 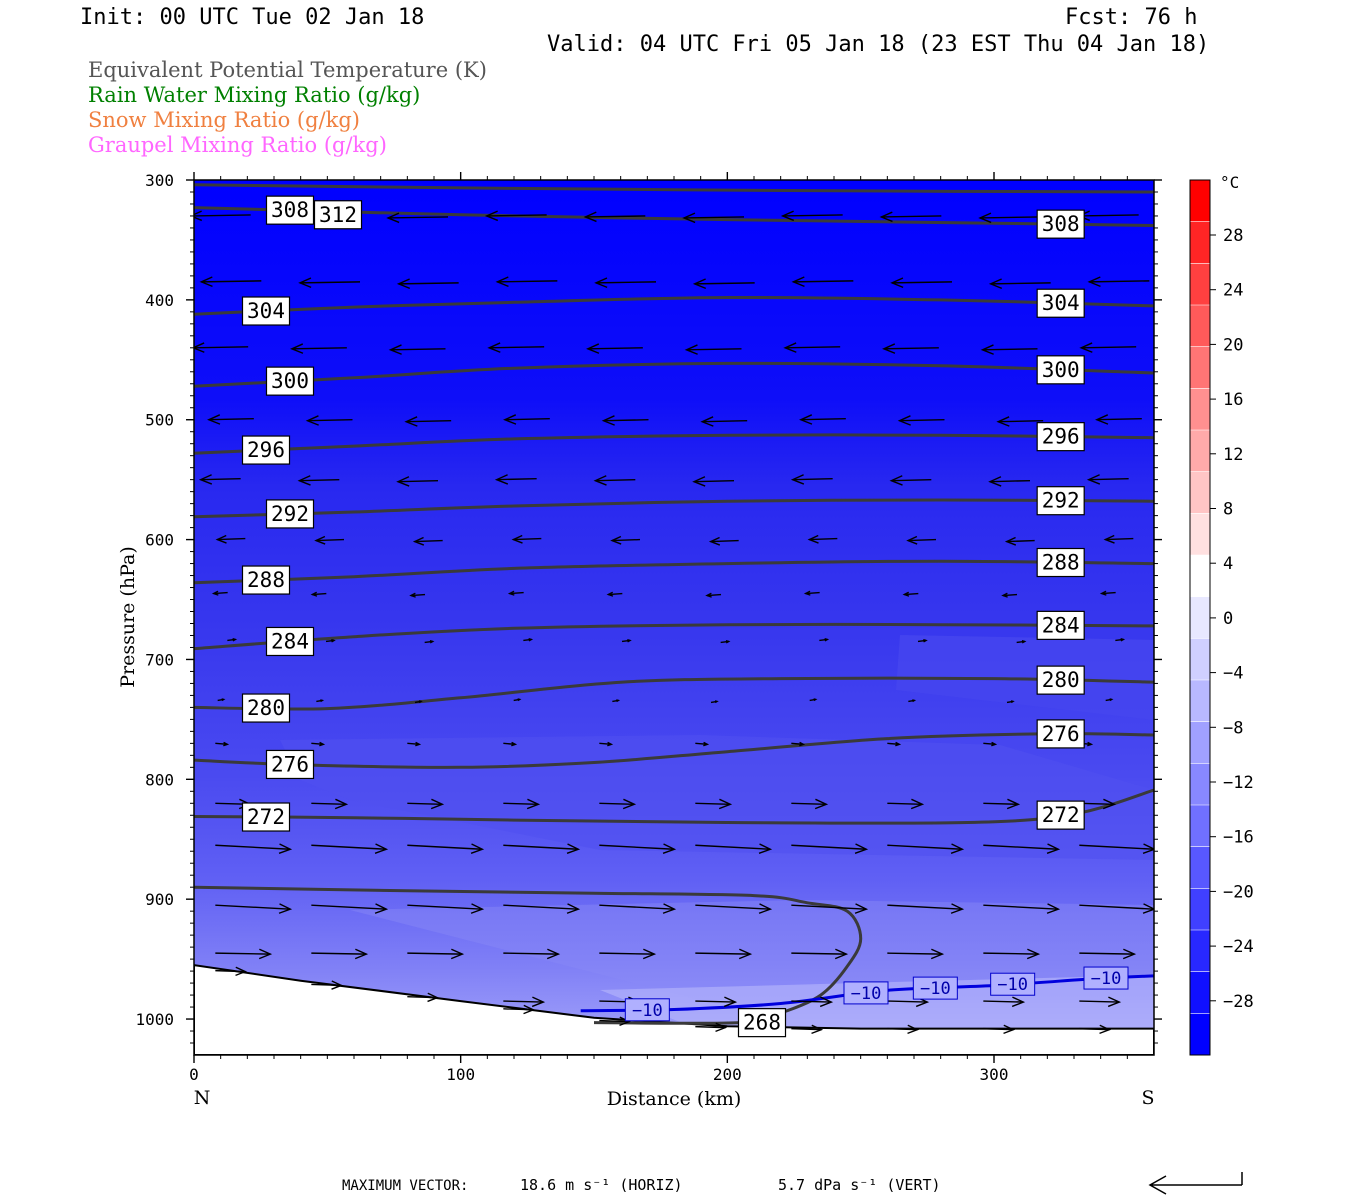 I want to click on y-tick-label: 900, so click(x=159, y=899).